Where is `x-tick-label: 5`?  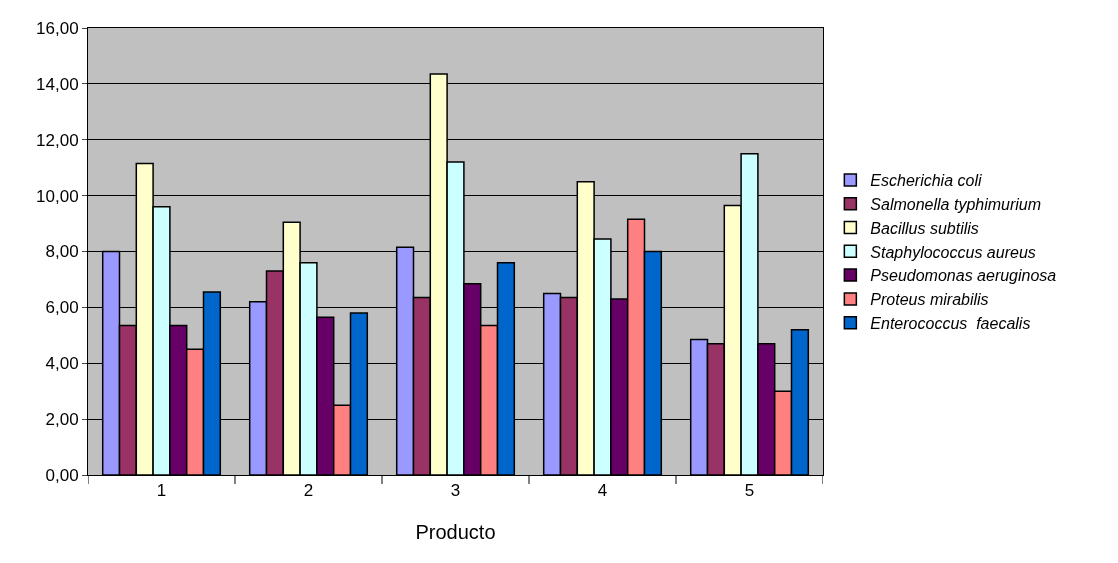
x-tick-label: 5 is located at coordinates (749, 491).